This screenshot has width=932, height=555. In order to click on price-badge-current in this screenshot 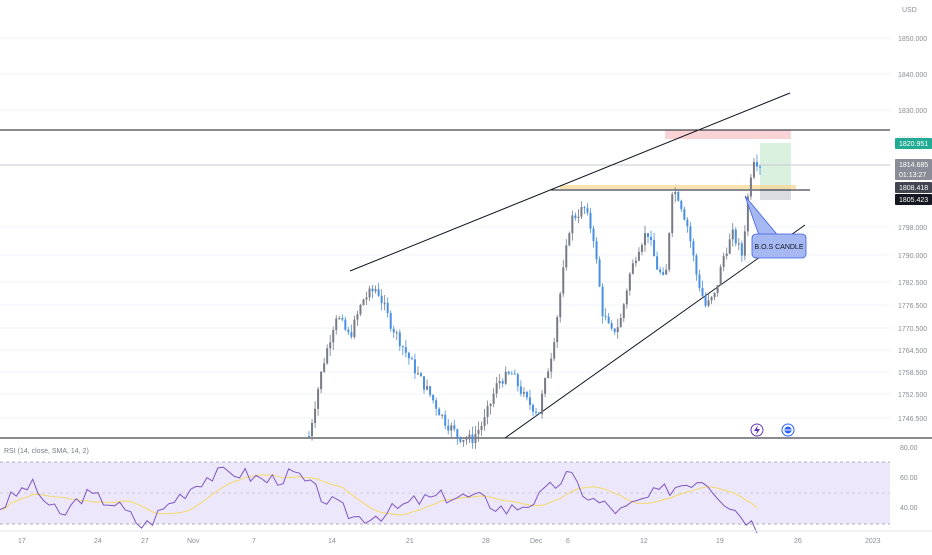, I will do `click(913, 169)`.